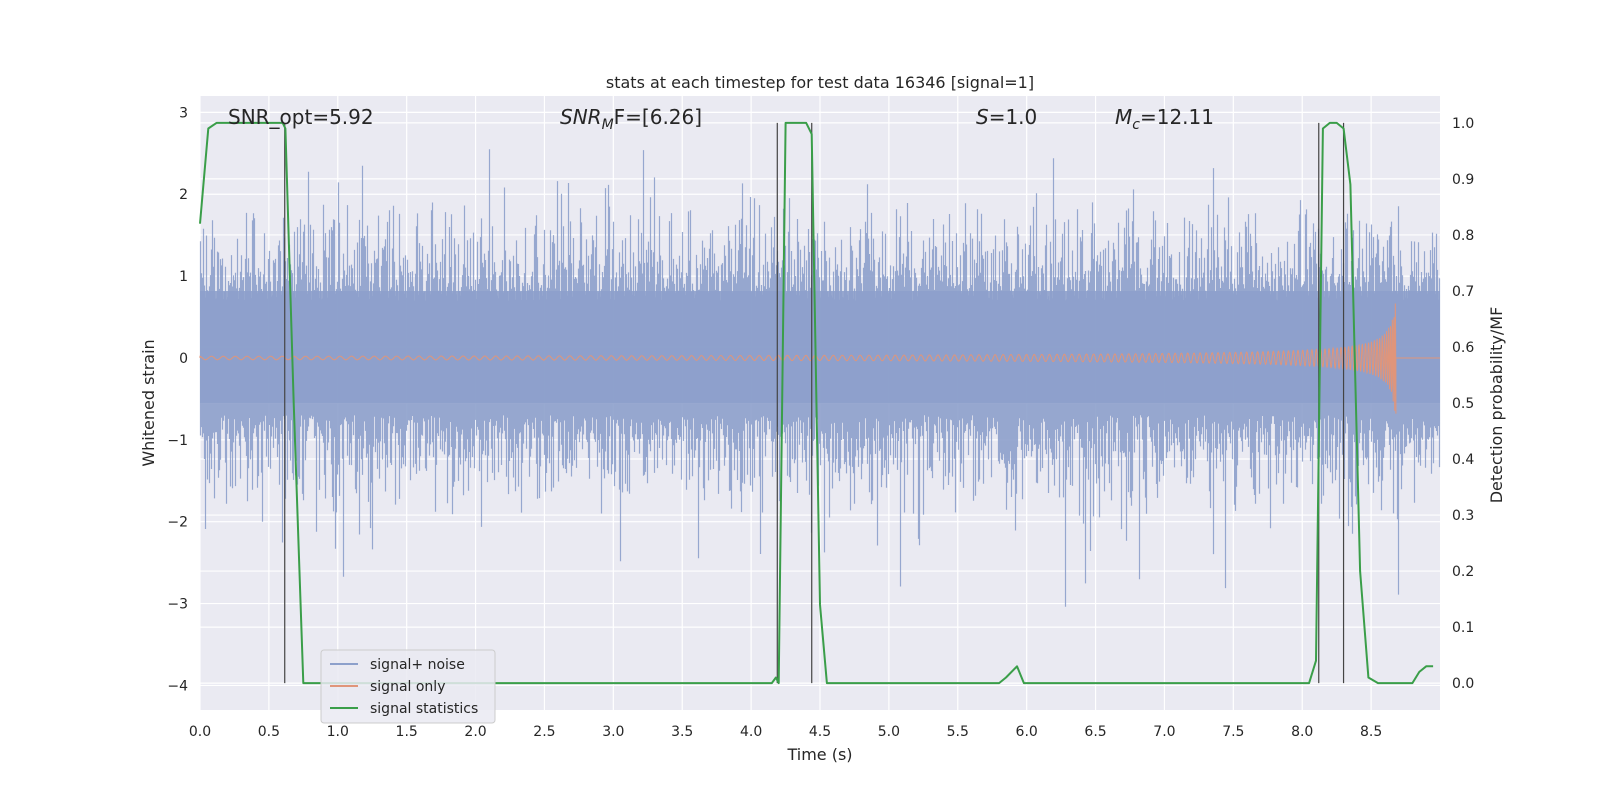  Describe the element at coordinates (982, 117) in the screenshot. I see `s-label: S` at that location.